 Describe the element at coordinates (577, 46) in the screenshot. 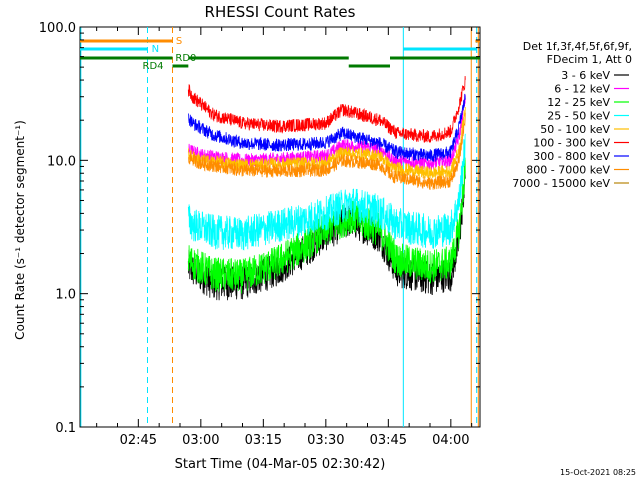

I see `legend-title: Det 1f,3f,4f,5f,6f,9f,` at that location.